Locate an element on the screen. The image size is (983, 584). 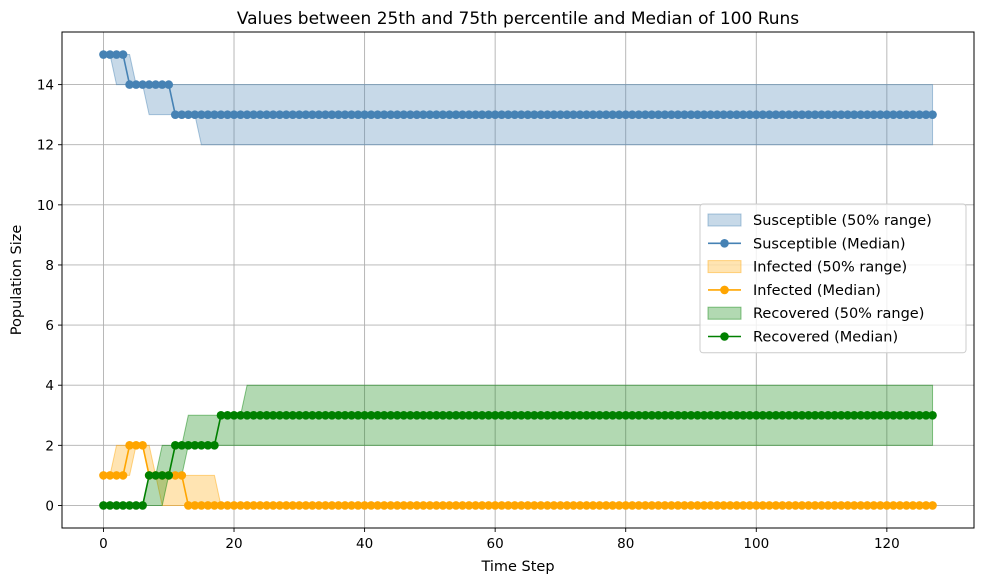
recovered-band-swatch is located at coordinates (724, 313).